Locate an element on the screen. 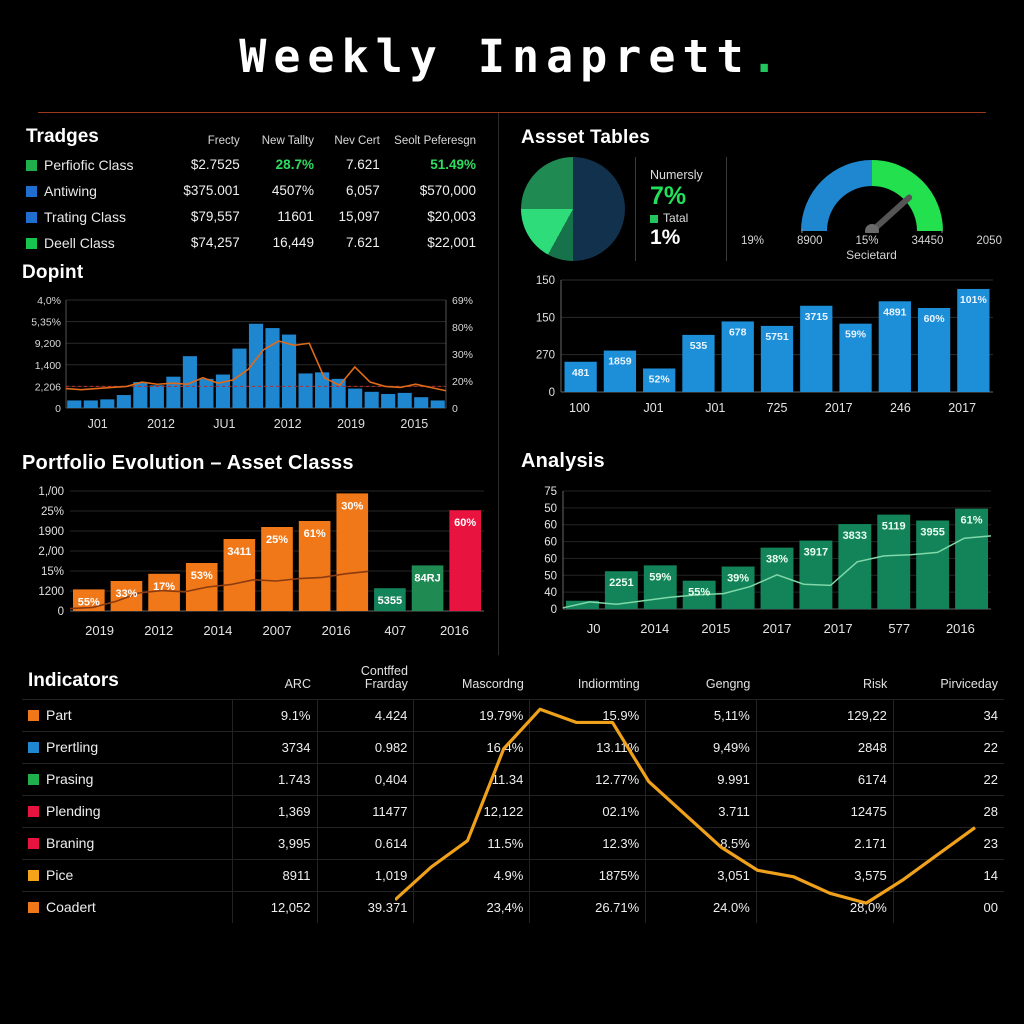 Image resolution: width=1024 pixels, height=1024 pixels. indicator-cell-4: 8.5% is located at coordinates (701, 843).